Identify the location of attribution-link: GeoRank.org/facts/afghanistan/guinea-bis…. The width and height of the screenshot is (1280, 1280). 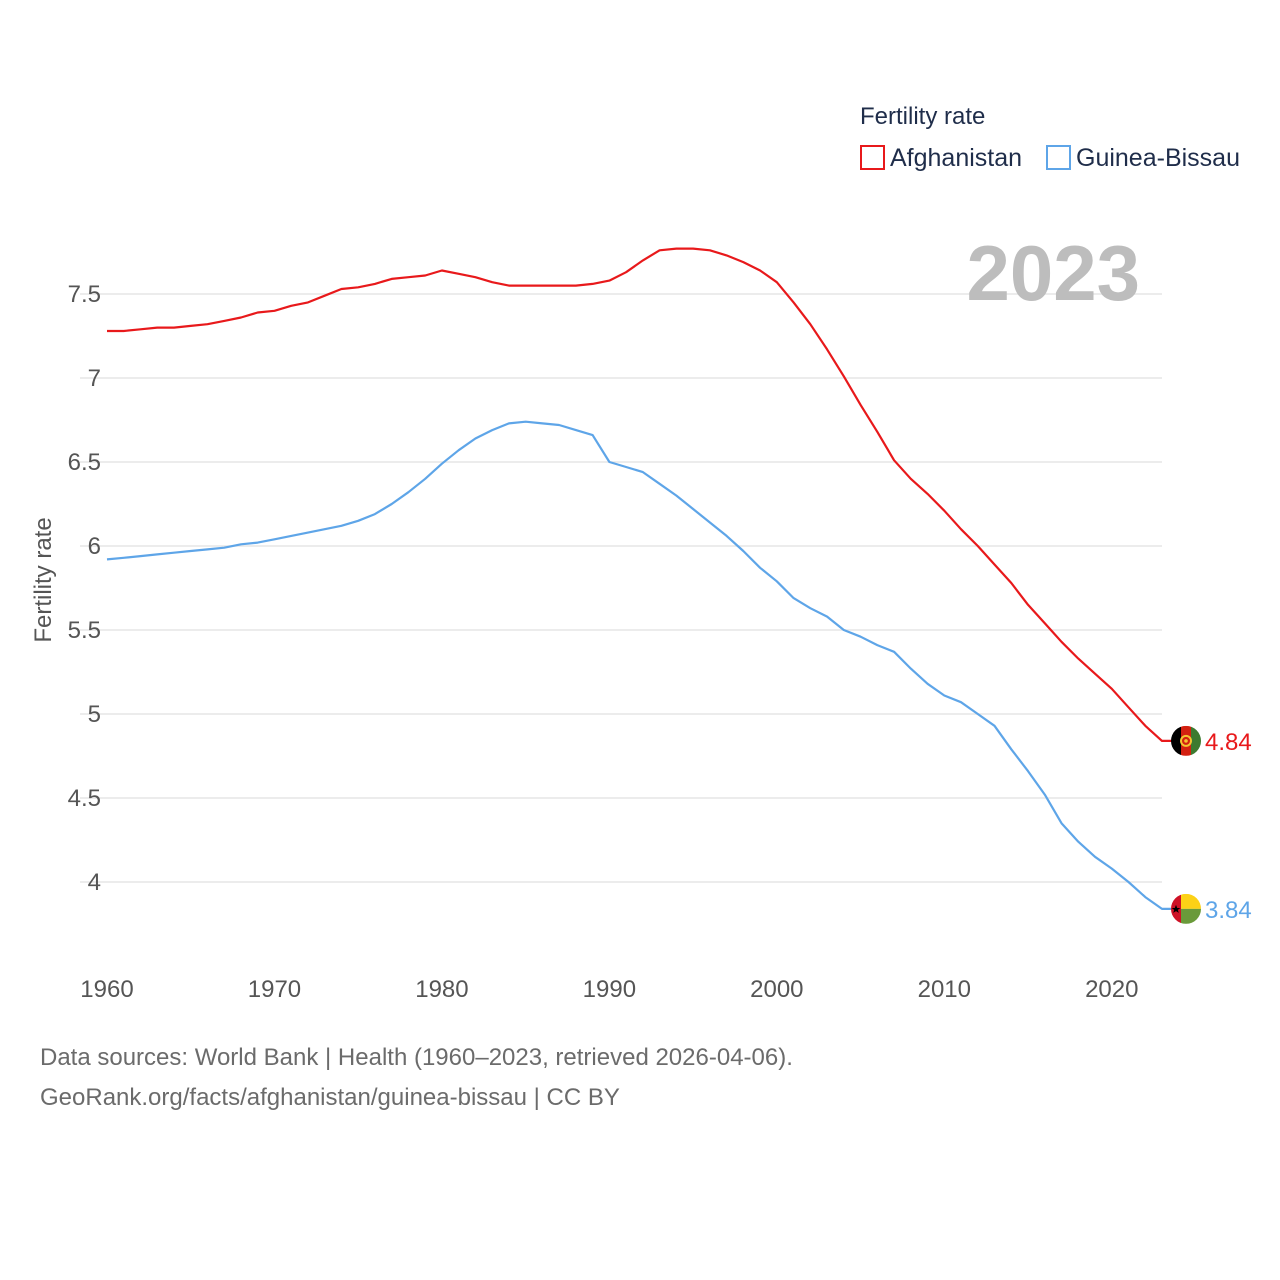
(330, 1097).